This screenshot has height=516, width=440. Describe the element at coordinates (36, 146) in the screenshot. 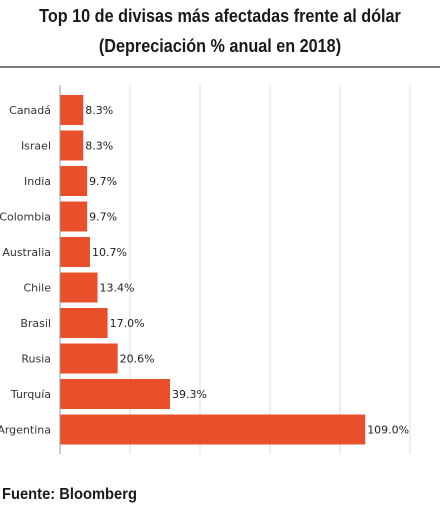

I see `category-label: Israel` at that location.